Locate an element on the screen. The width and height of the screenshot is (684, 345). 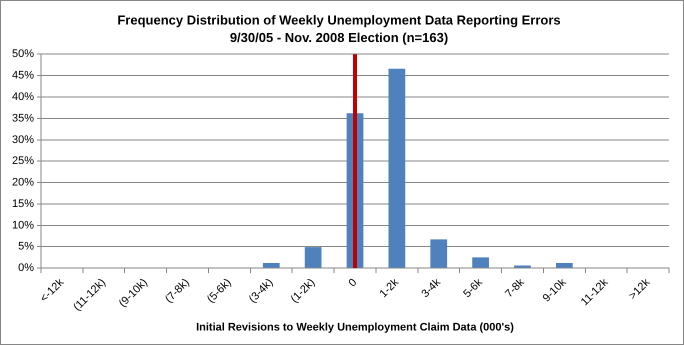
y-tick-label: 35% is located at coordinates (23, 118).